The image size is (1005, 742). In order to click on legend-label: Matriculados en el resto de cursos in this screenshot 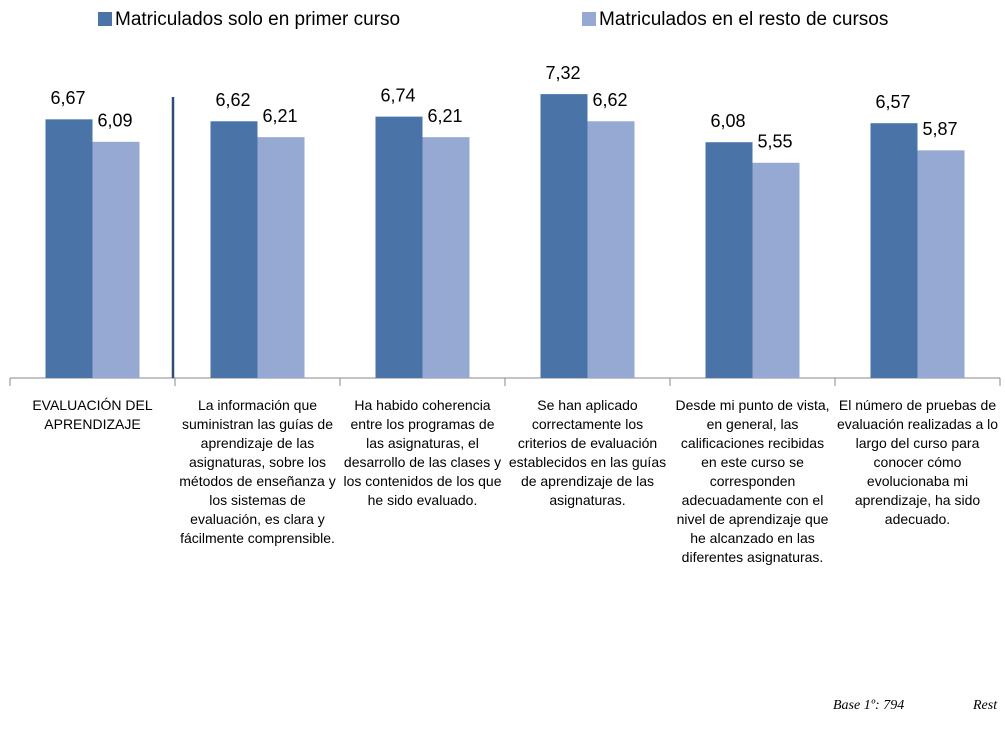, I will do `click(743, 19)`.